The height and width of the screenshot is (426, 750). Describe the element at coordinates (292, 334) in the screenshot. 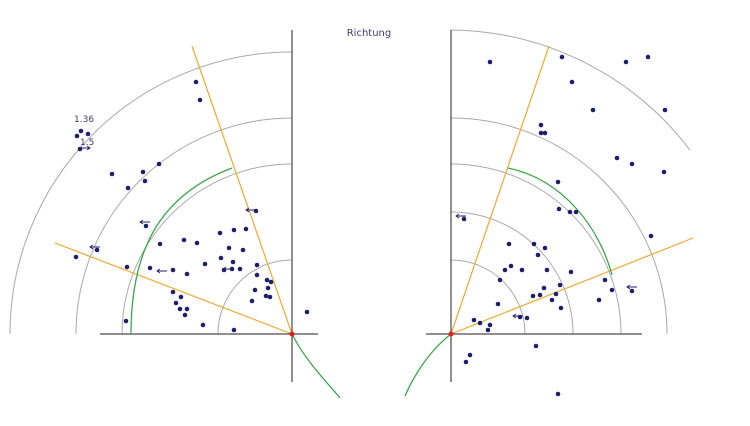

I see `left-origin` at that location.